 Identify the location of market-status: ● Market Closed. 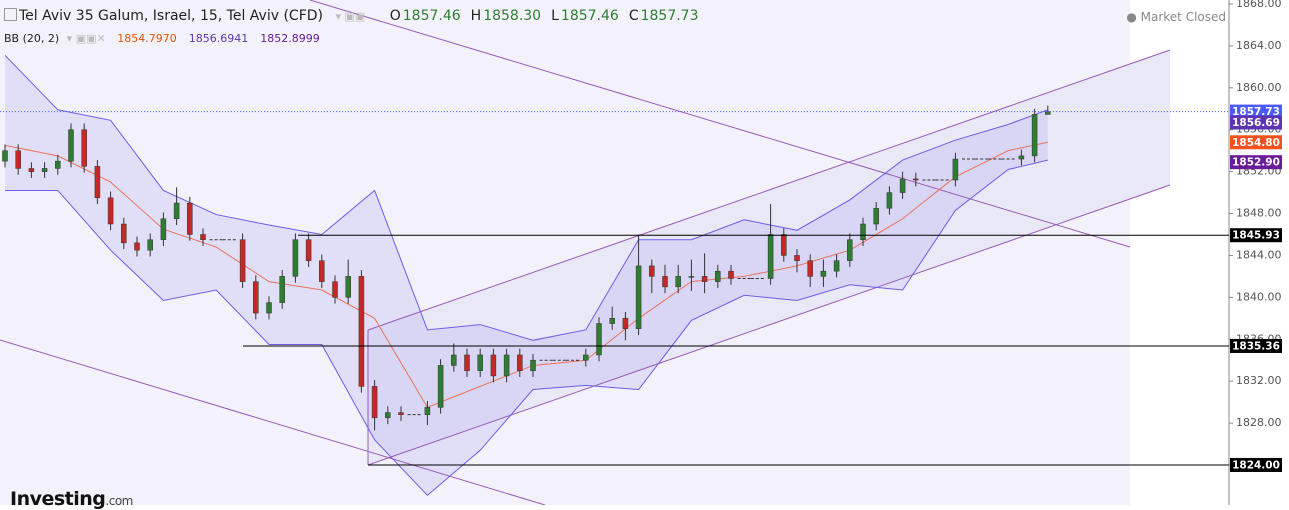
(1176, 17).